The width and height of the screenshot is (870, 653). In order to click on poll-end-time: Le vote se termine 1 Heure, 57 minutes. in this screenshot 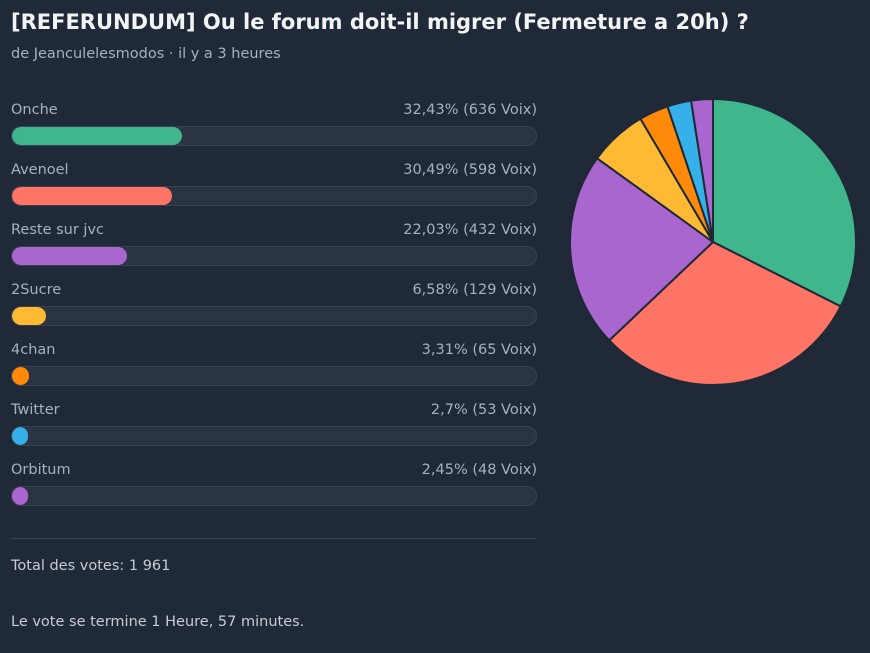, I will do `click(158, 622)`.